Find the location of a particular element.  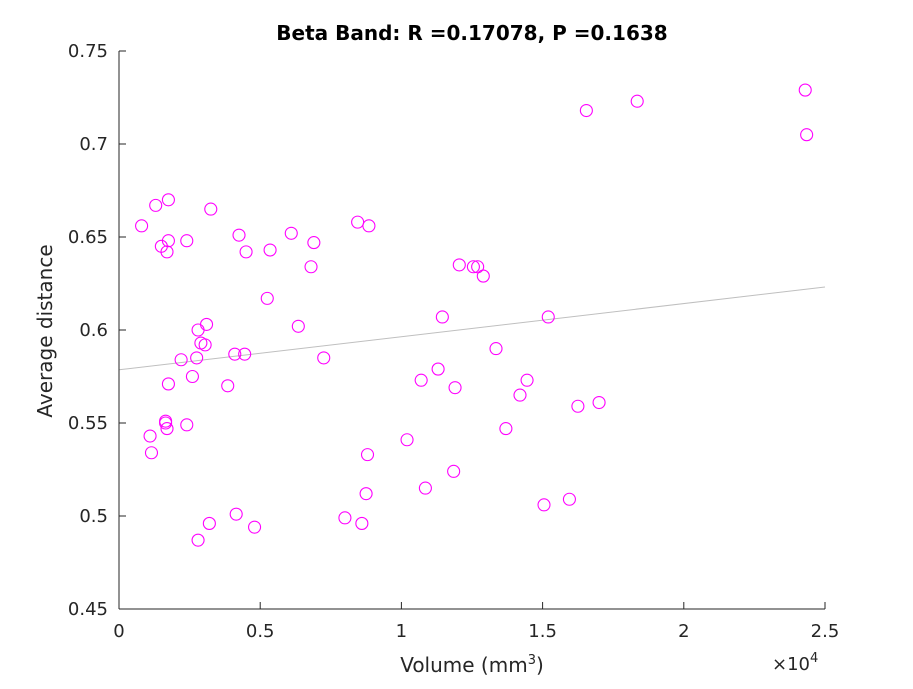

y-tick-label: 0.65 is located at coordinates (88, 237).